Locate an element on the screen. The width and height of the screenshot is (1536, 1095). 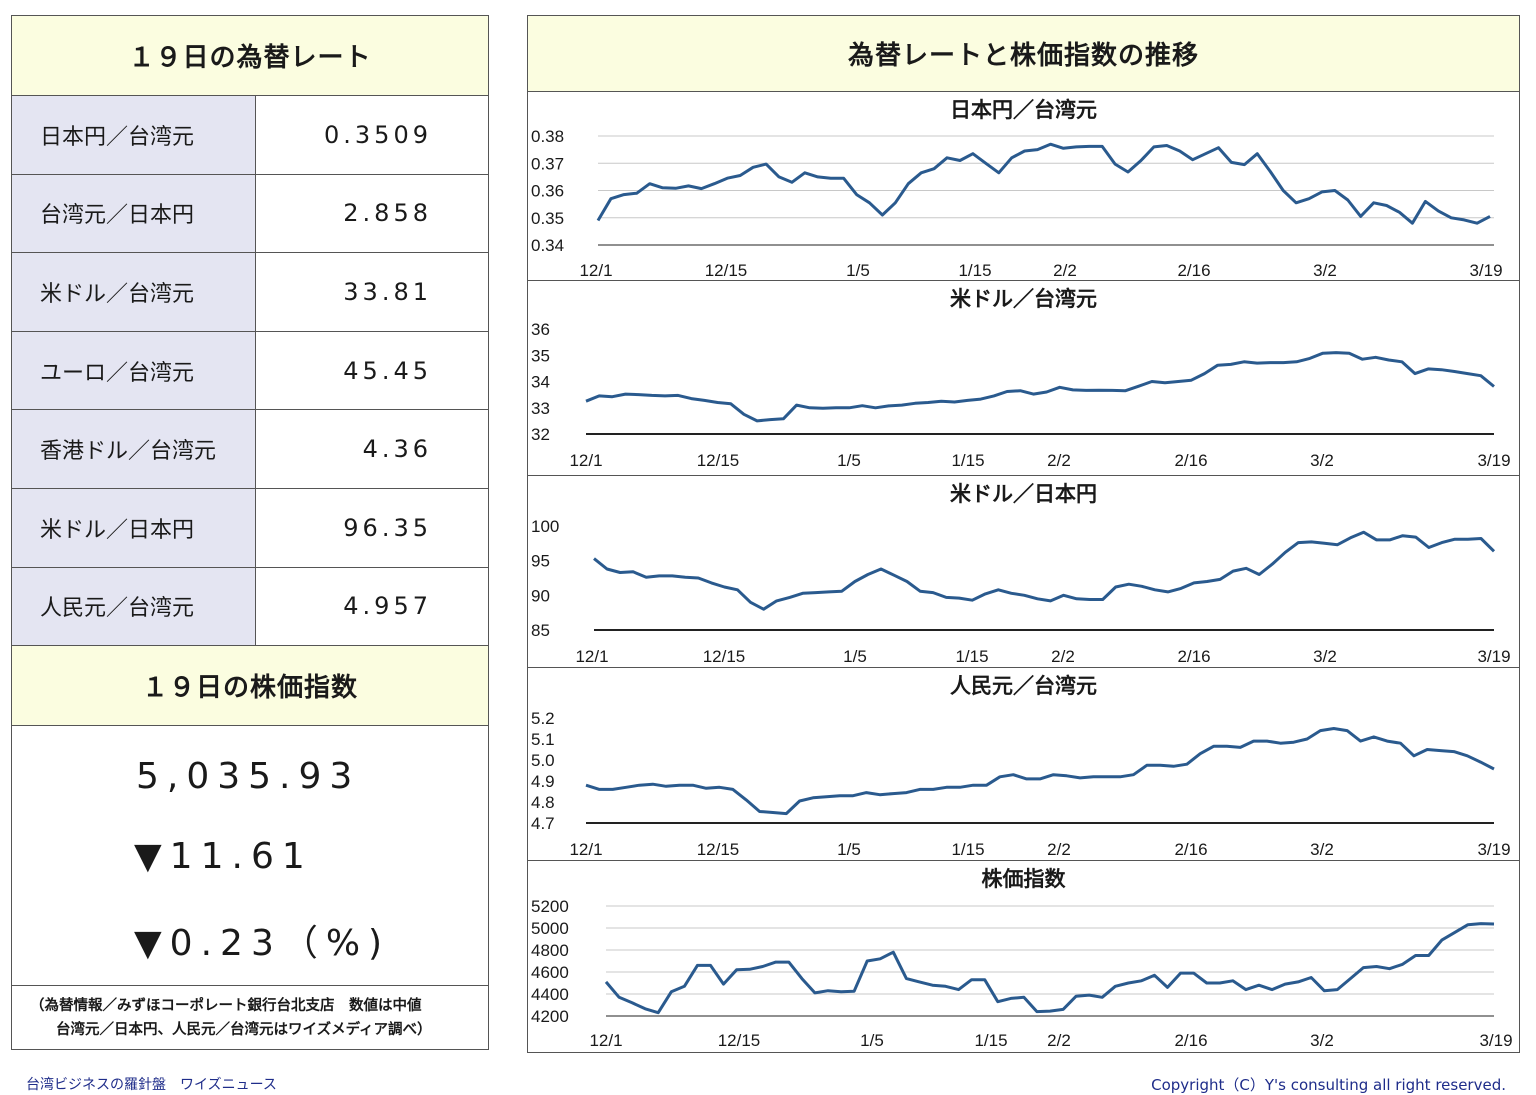
y-tick-label: 4800 is located at coordinates (550, 950).